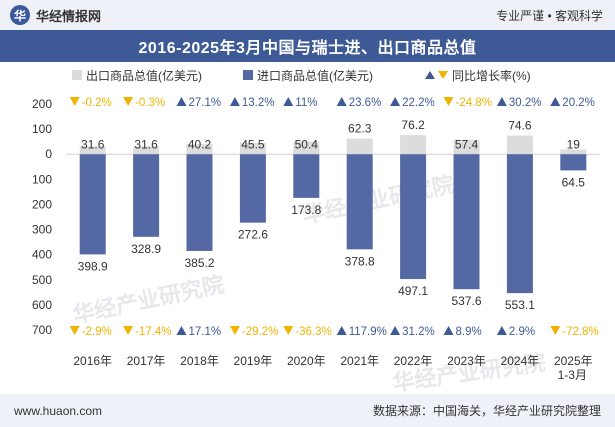  What do you see at coordinates (93, 145) in the screenshot?
I see `export-value-label: 31.6` at bounding box center [93, 145].